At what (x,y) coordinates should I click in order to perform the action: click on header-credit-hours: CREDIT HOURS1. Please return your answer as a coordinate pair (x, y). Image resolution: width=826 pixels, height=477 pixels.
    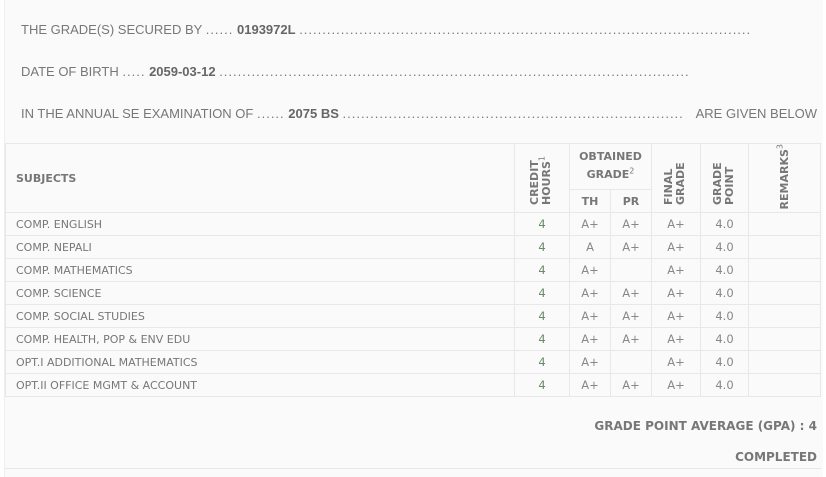
    Looking at the image, I should click on (542, 178).